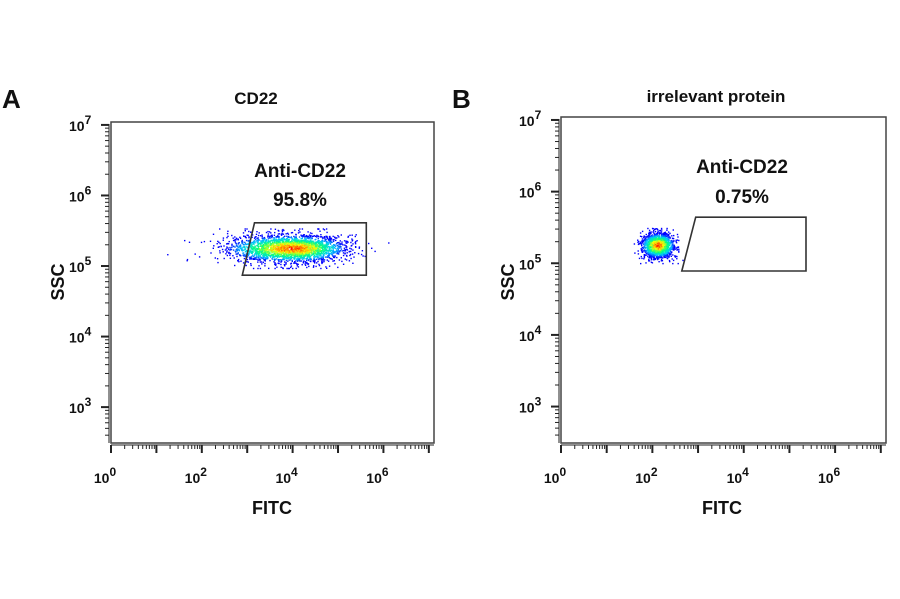 This screenshot has height=599, width=900. Describe the element at coordinates (80, 405) in the screenshot. I see `y-tick-label: 103` at that location.